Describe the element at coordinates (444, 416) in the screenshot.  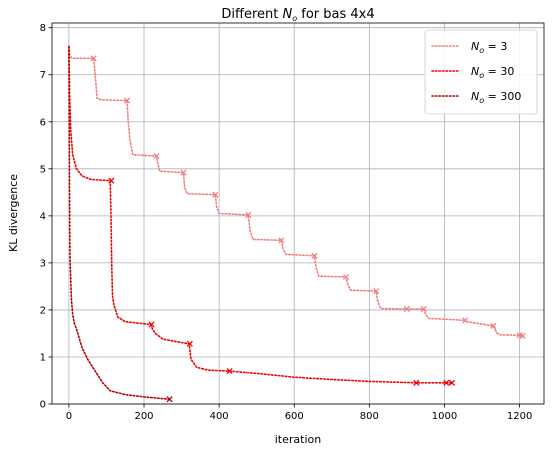
I see `x-tick-label: 1000` at that location.